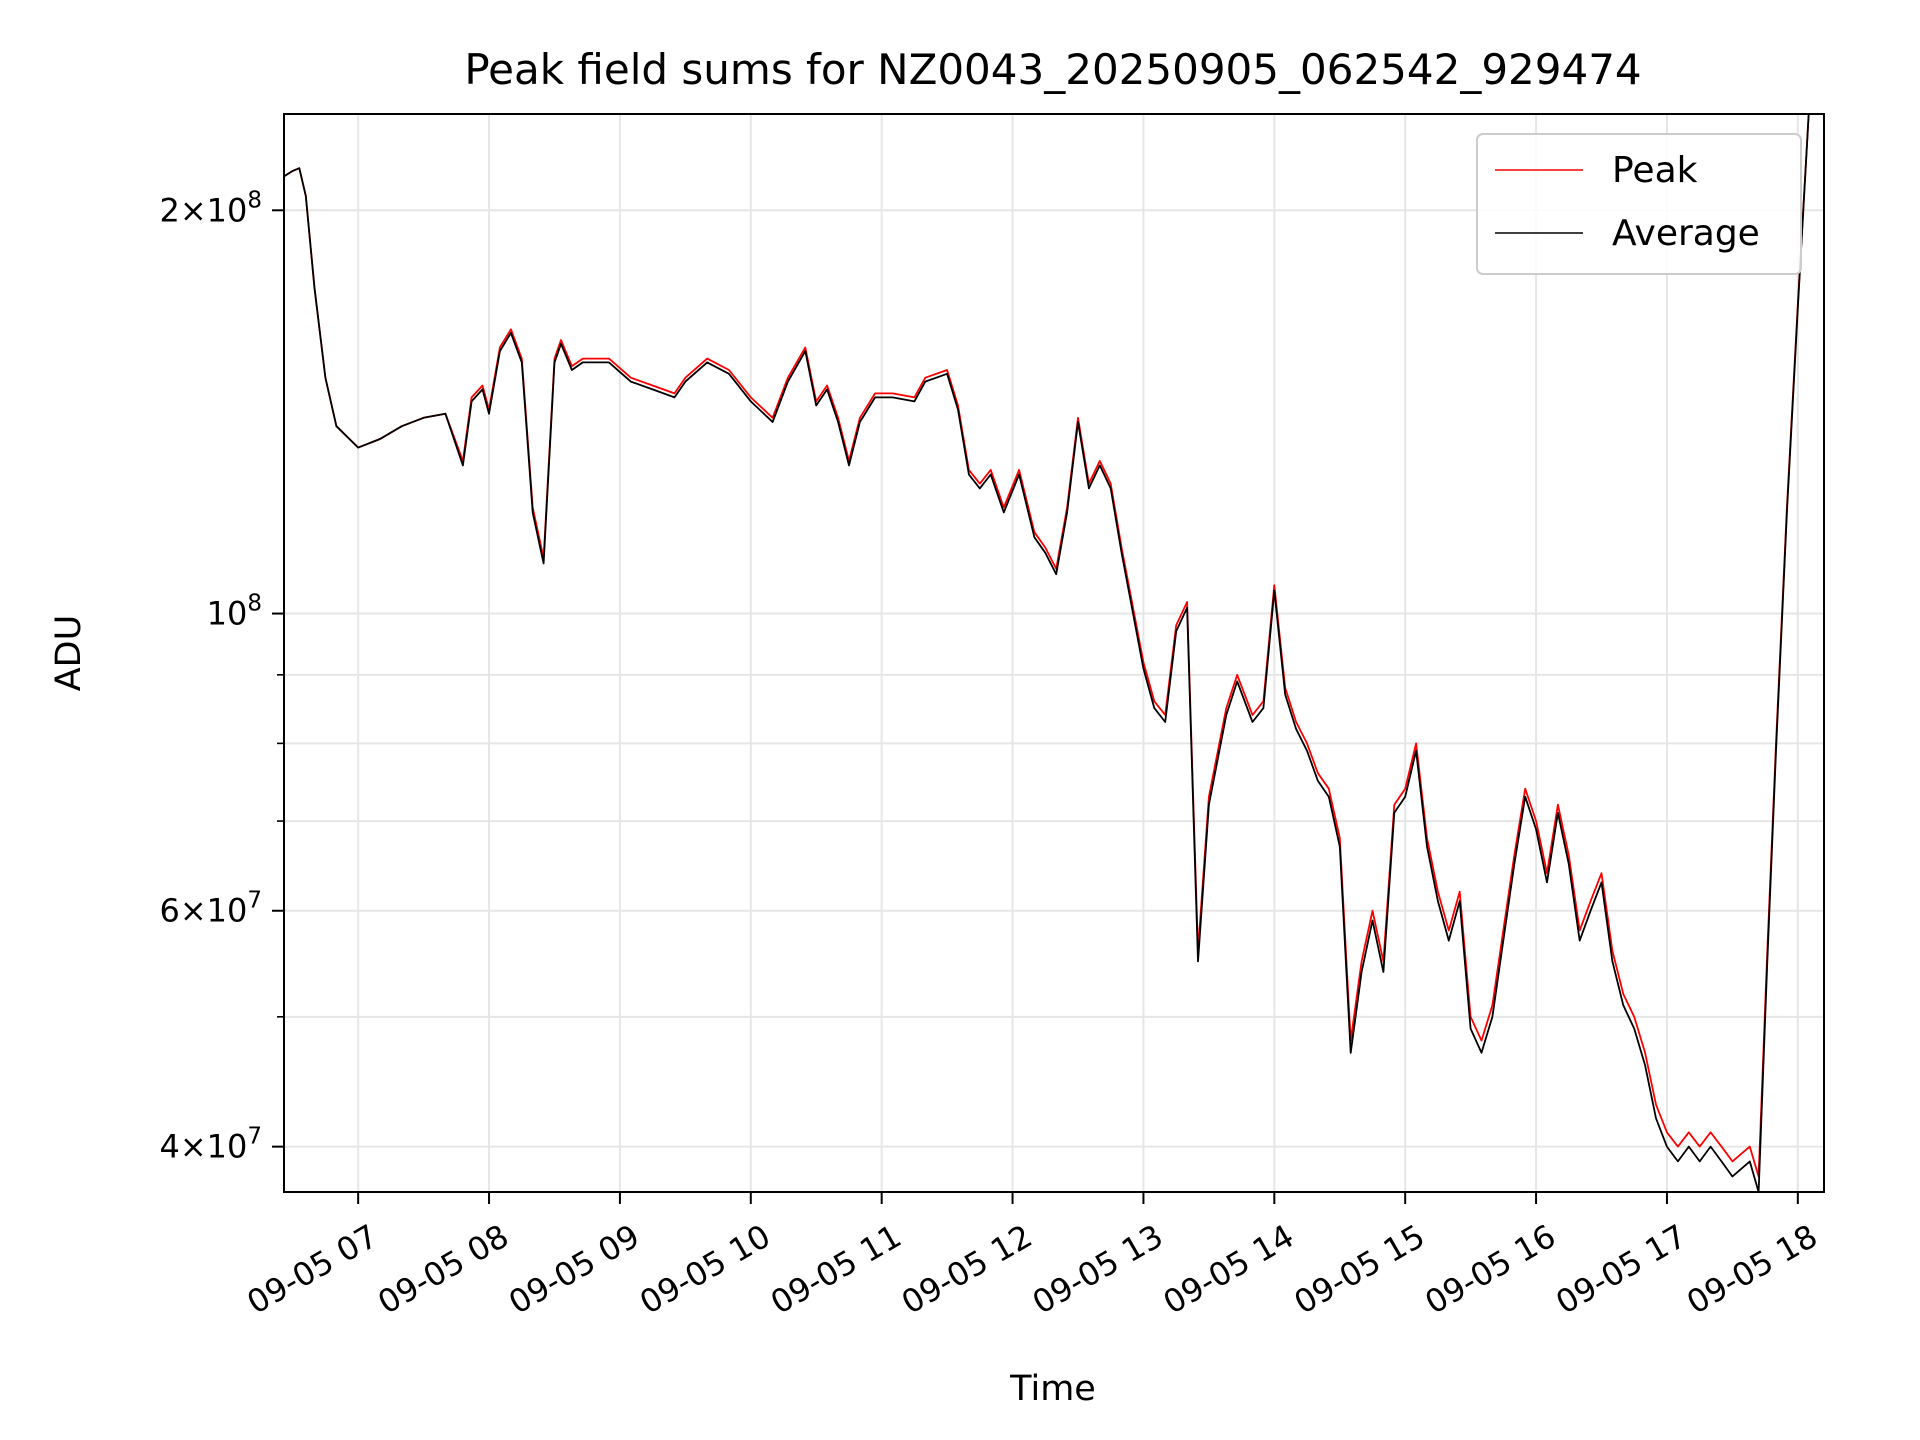 The height and width of the screenshot is (1440, 1920). Describe the element at coordinates (210, 1145) in the screenshot. I see `y-tick-label: 4×107` at that location.